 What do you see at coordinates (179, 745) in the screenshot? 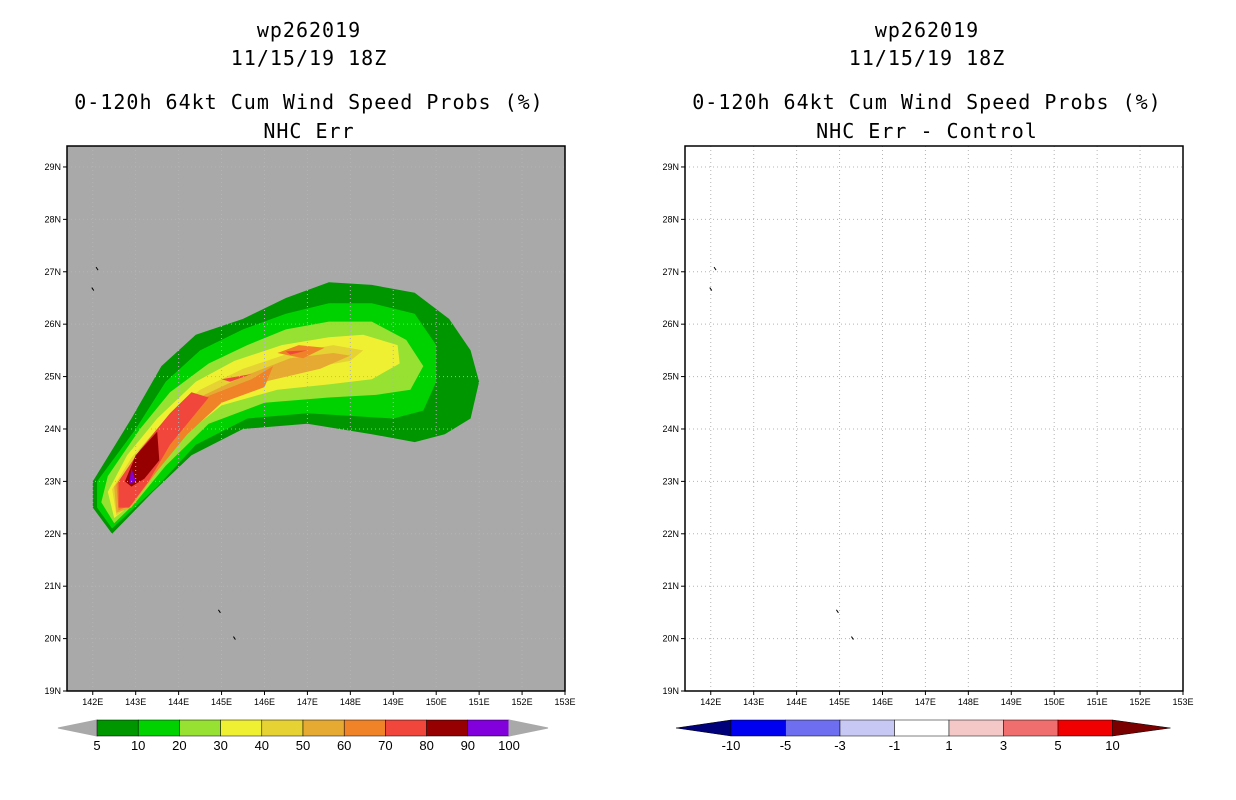
I see `colorbar-label: 20` at bounding box center [179, 745].